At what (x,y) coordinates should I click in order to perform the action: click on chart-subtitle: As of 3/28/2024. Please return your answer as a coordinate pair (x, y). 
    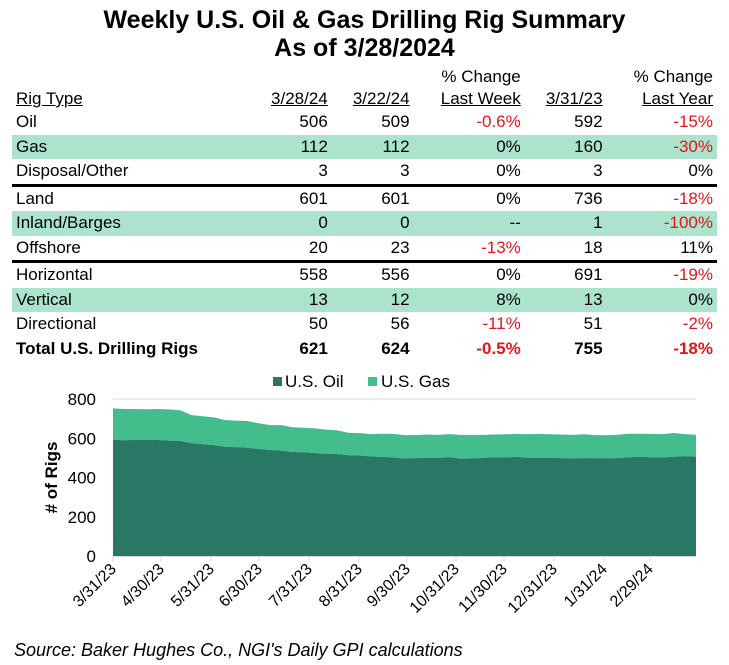
    Looking at the image, I should click on (364, 48).